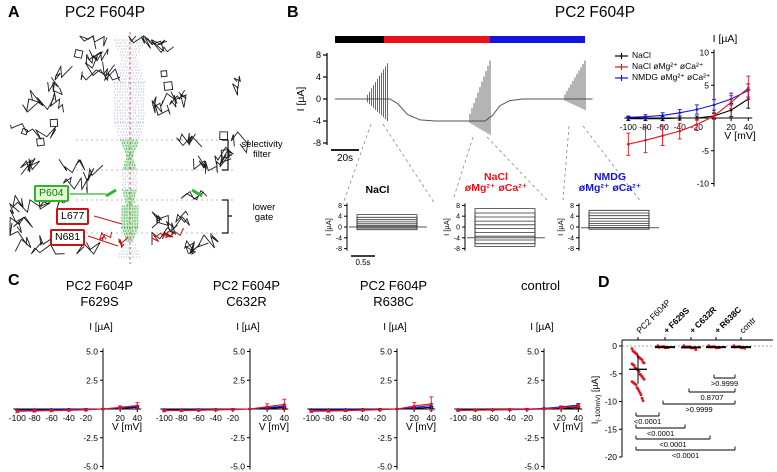  What do you see at coordinates (51, 193) in the screenshot?
I see `residue-label-p604: P604` at bounding box center [51, 193].